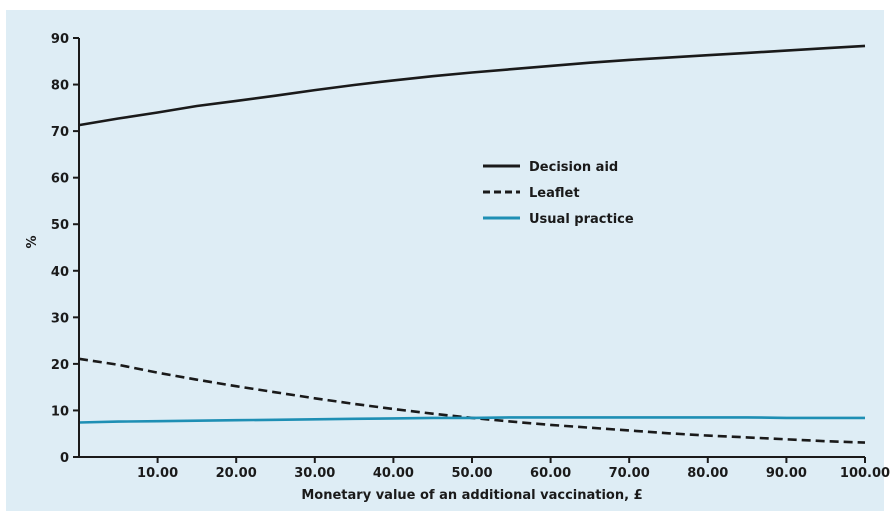 This screenshot has height=513, width=890. What do you see at coordinates (865, 473) in the screenshot?
I see `x-tick-label: 100.00` at bounding box center [865, 473].